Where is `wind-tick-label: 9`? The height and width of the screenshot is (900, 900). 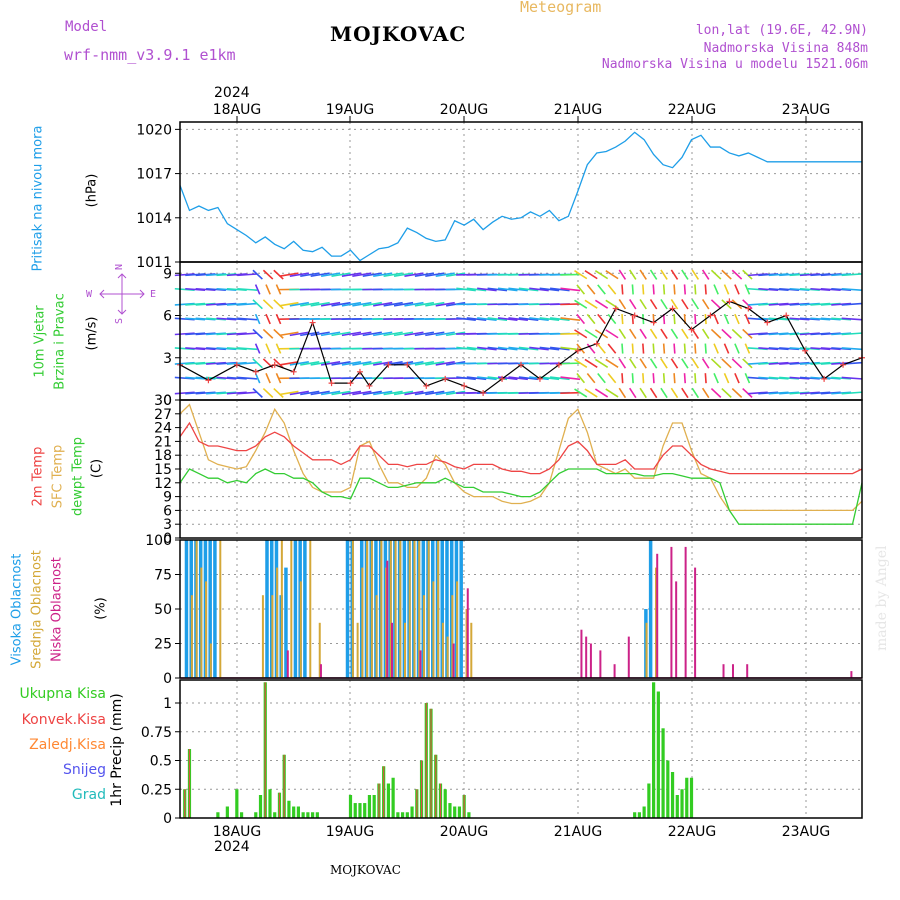 wind-tick-label: 9 is located at coordinates (167, 274).